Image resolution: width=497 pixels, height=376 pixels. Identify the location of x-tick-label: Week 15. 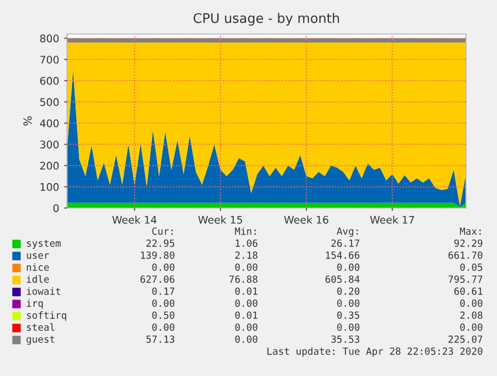
(220, 220).